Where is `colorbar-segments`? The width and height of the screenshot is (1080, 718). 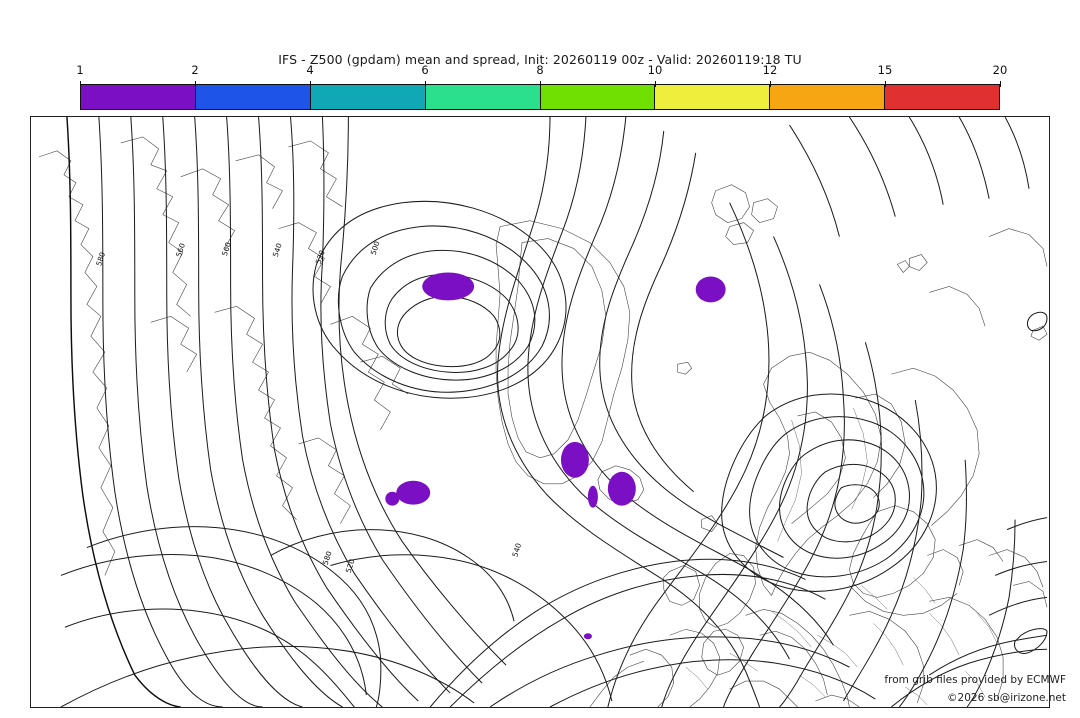 colorbar-segments is located at coordinates (540, 97).